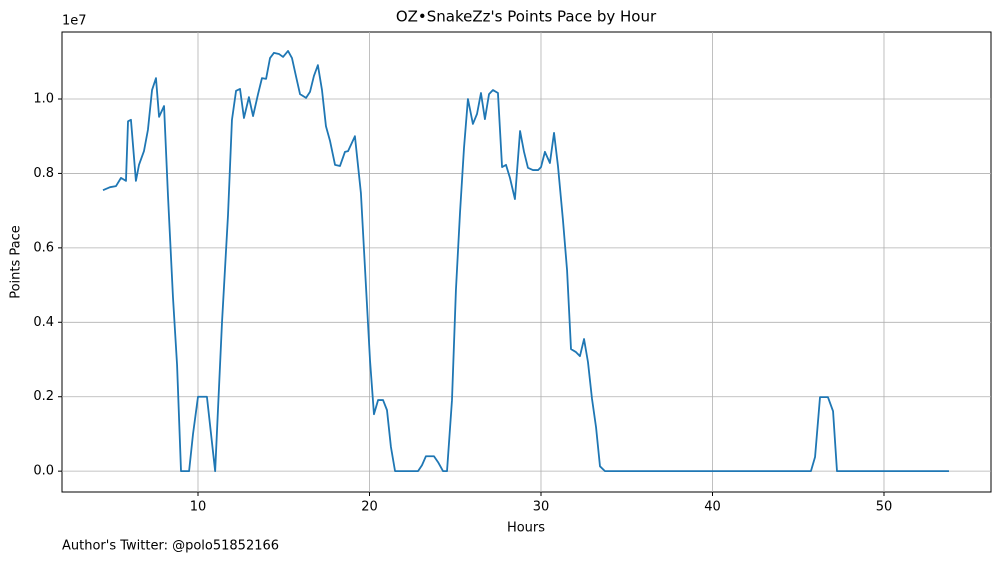 The width and height of the screenshot is (1001, 566). Describe the element at coordinates (74, 21) in the screenshot. I see `y-offset-label: 1e7` at that location.